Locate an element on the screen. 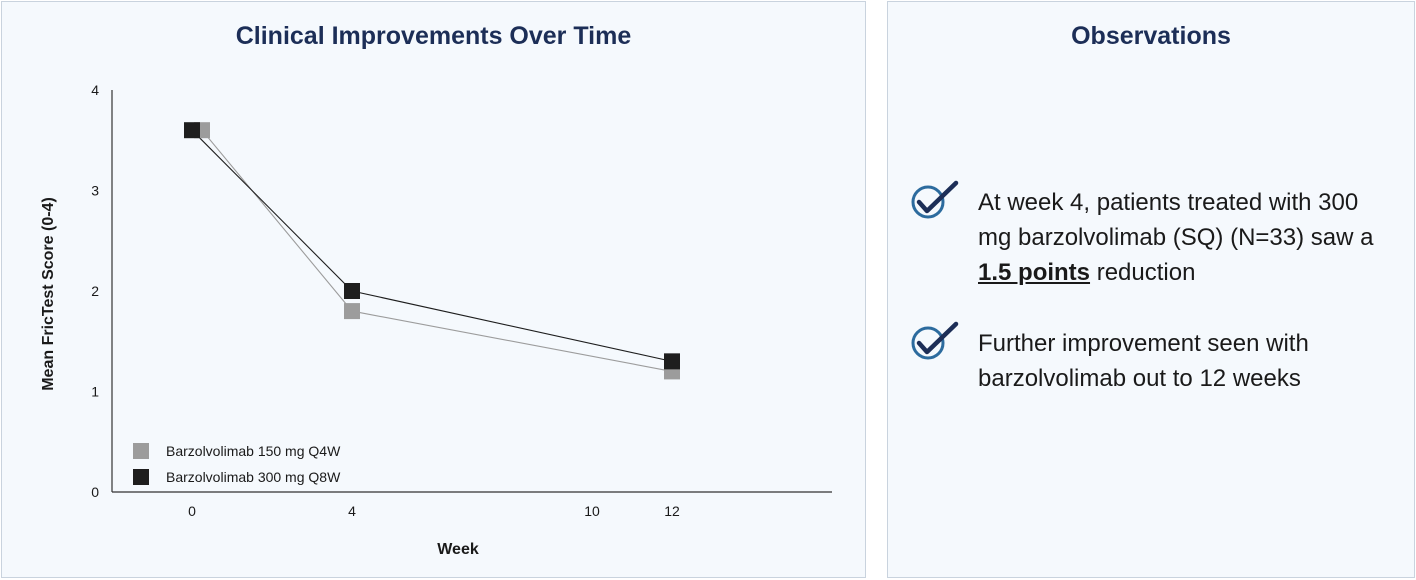 The height and width of the screenshot is (580, 1416). legend-label: Barzolvolimab 300 mg Q8W is located at coordinates (253, 477).